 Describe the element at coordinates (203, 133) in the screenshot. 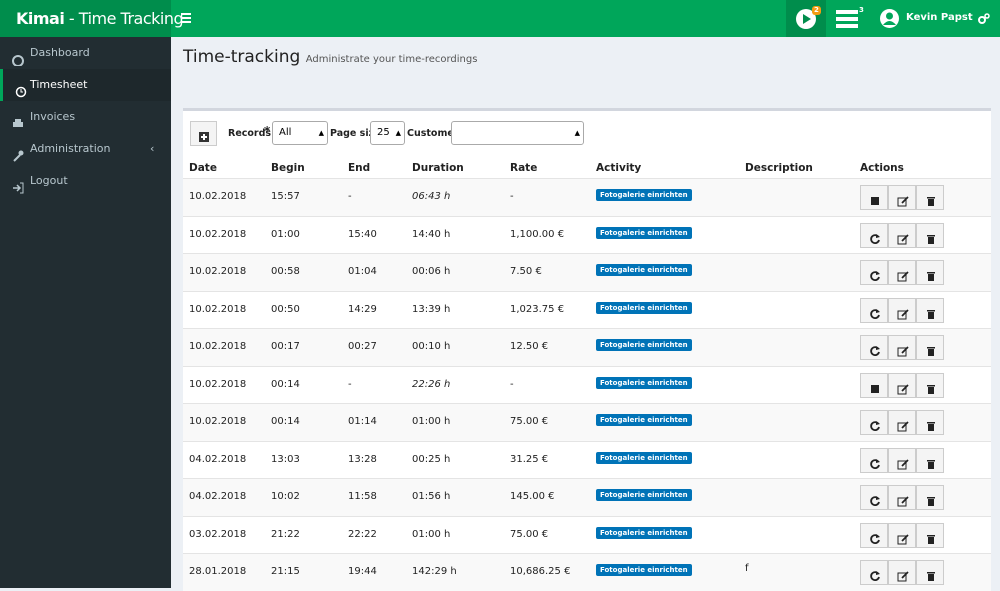

I see `create-button` at that location.